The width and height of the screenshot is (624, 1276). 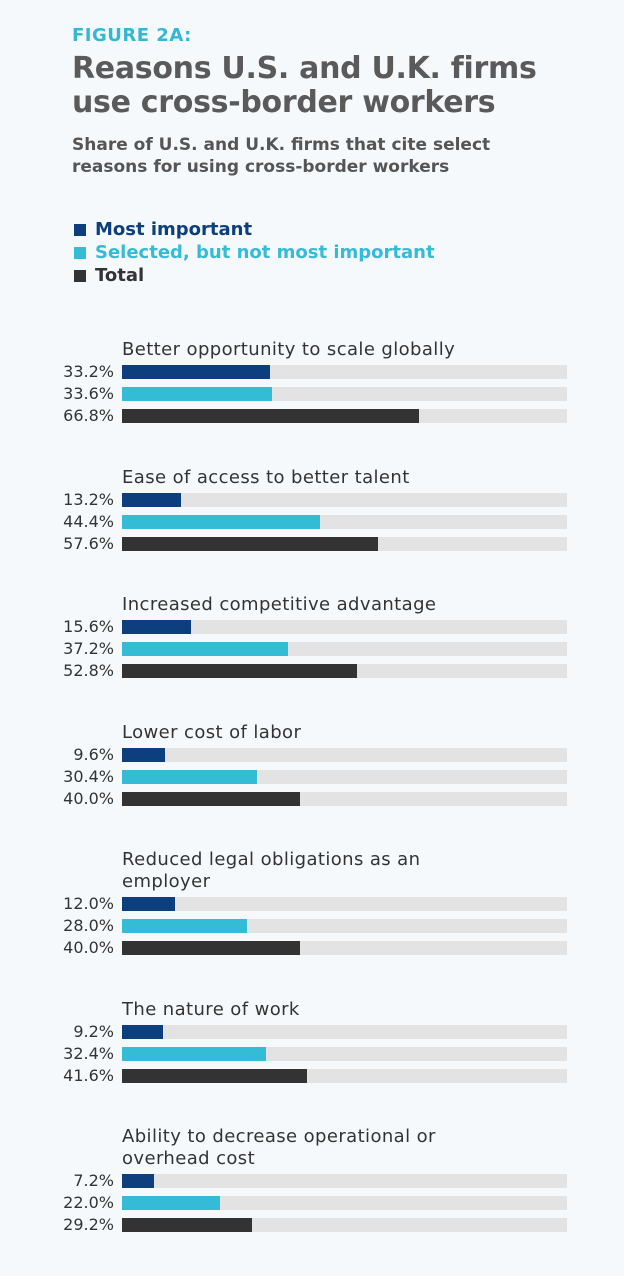 What do you see at coordinates (88, 947) in the screenshot?
I see `value-label: 40.0%` at bounding box center [88, 947].